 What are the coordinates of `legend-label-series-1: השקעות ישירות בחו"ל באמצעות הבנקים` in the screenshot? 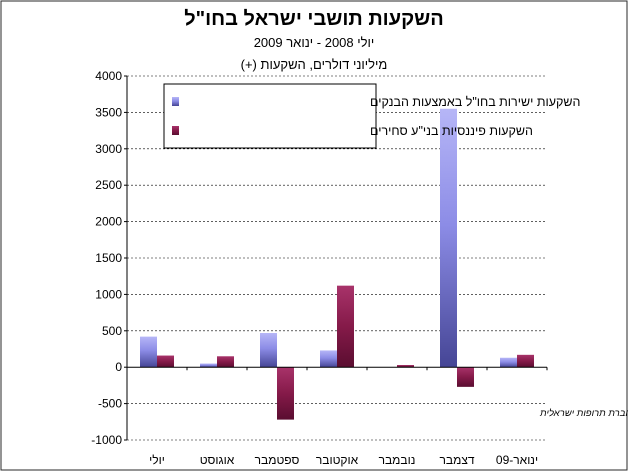 It's located at (475, 102).